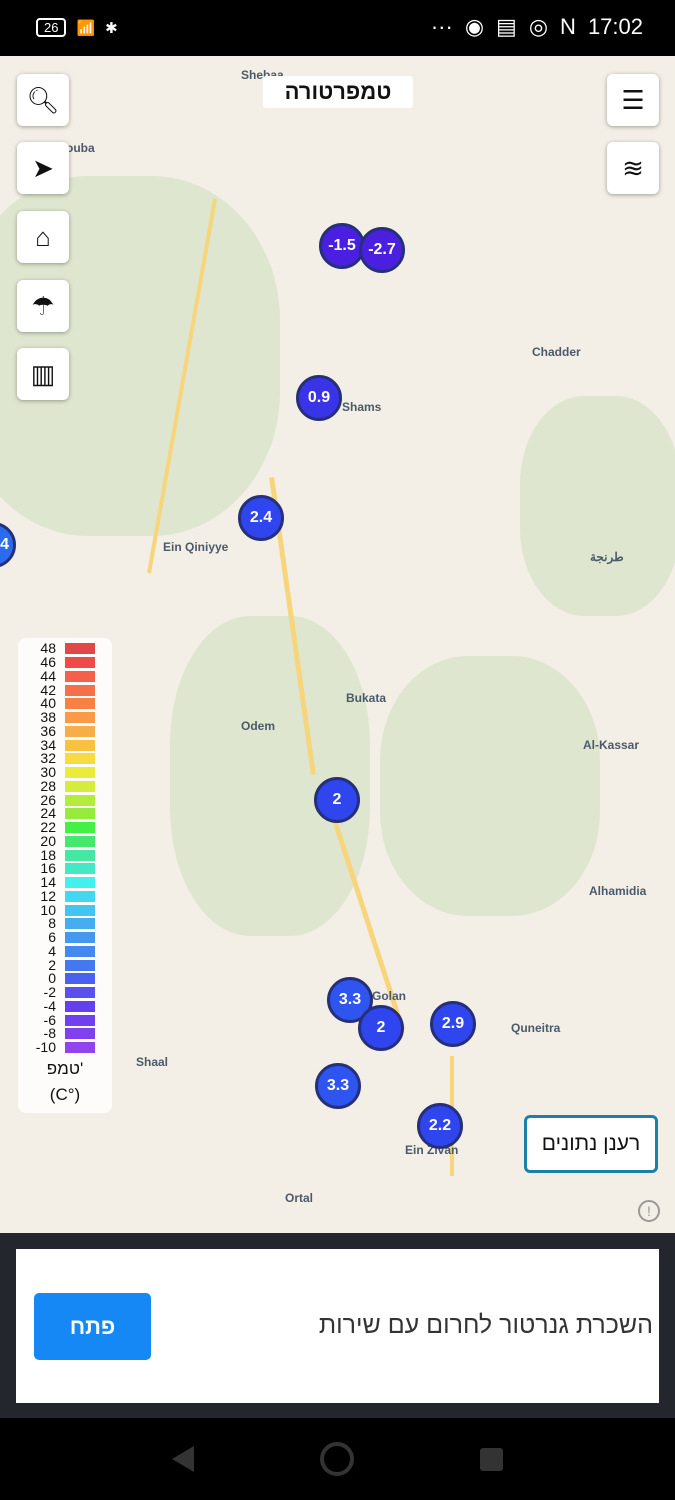 The image size is (675, 1500). What do you see at coordinates (382, 250) in the screenshot?
I see `temperature-marker: -2.7` at bounding box center [382, 250].